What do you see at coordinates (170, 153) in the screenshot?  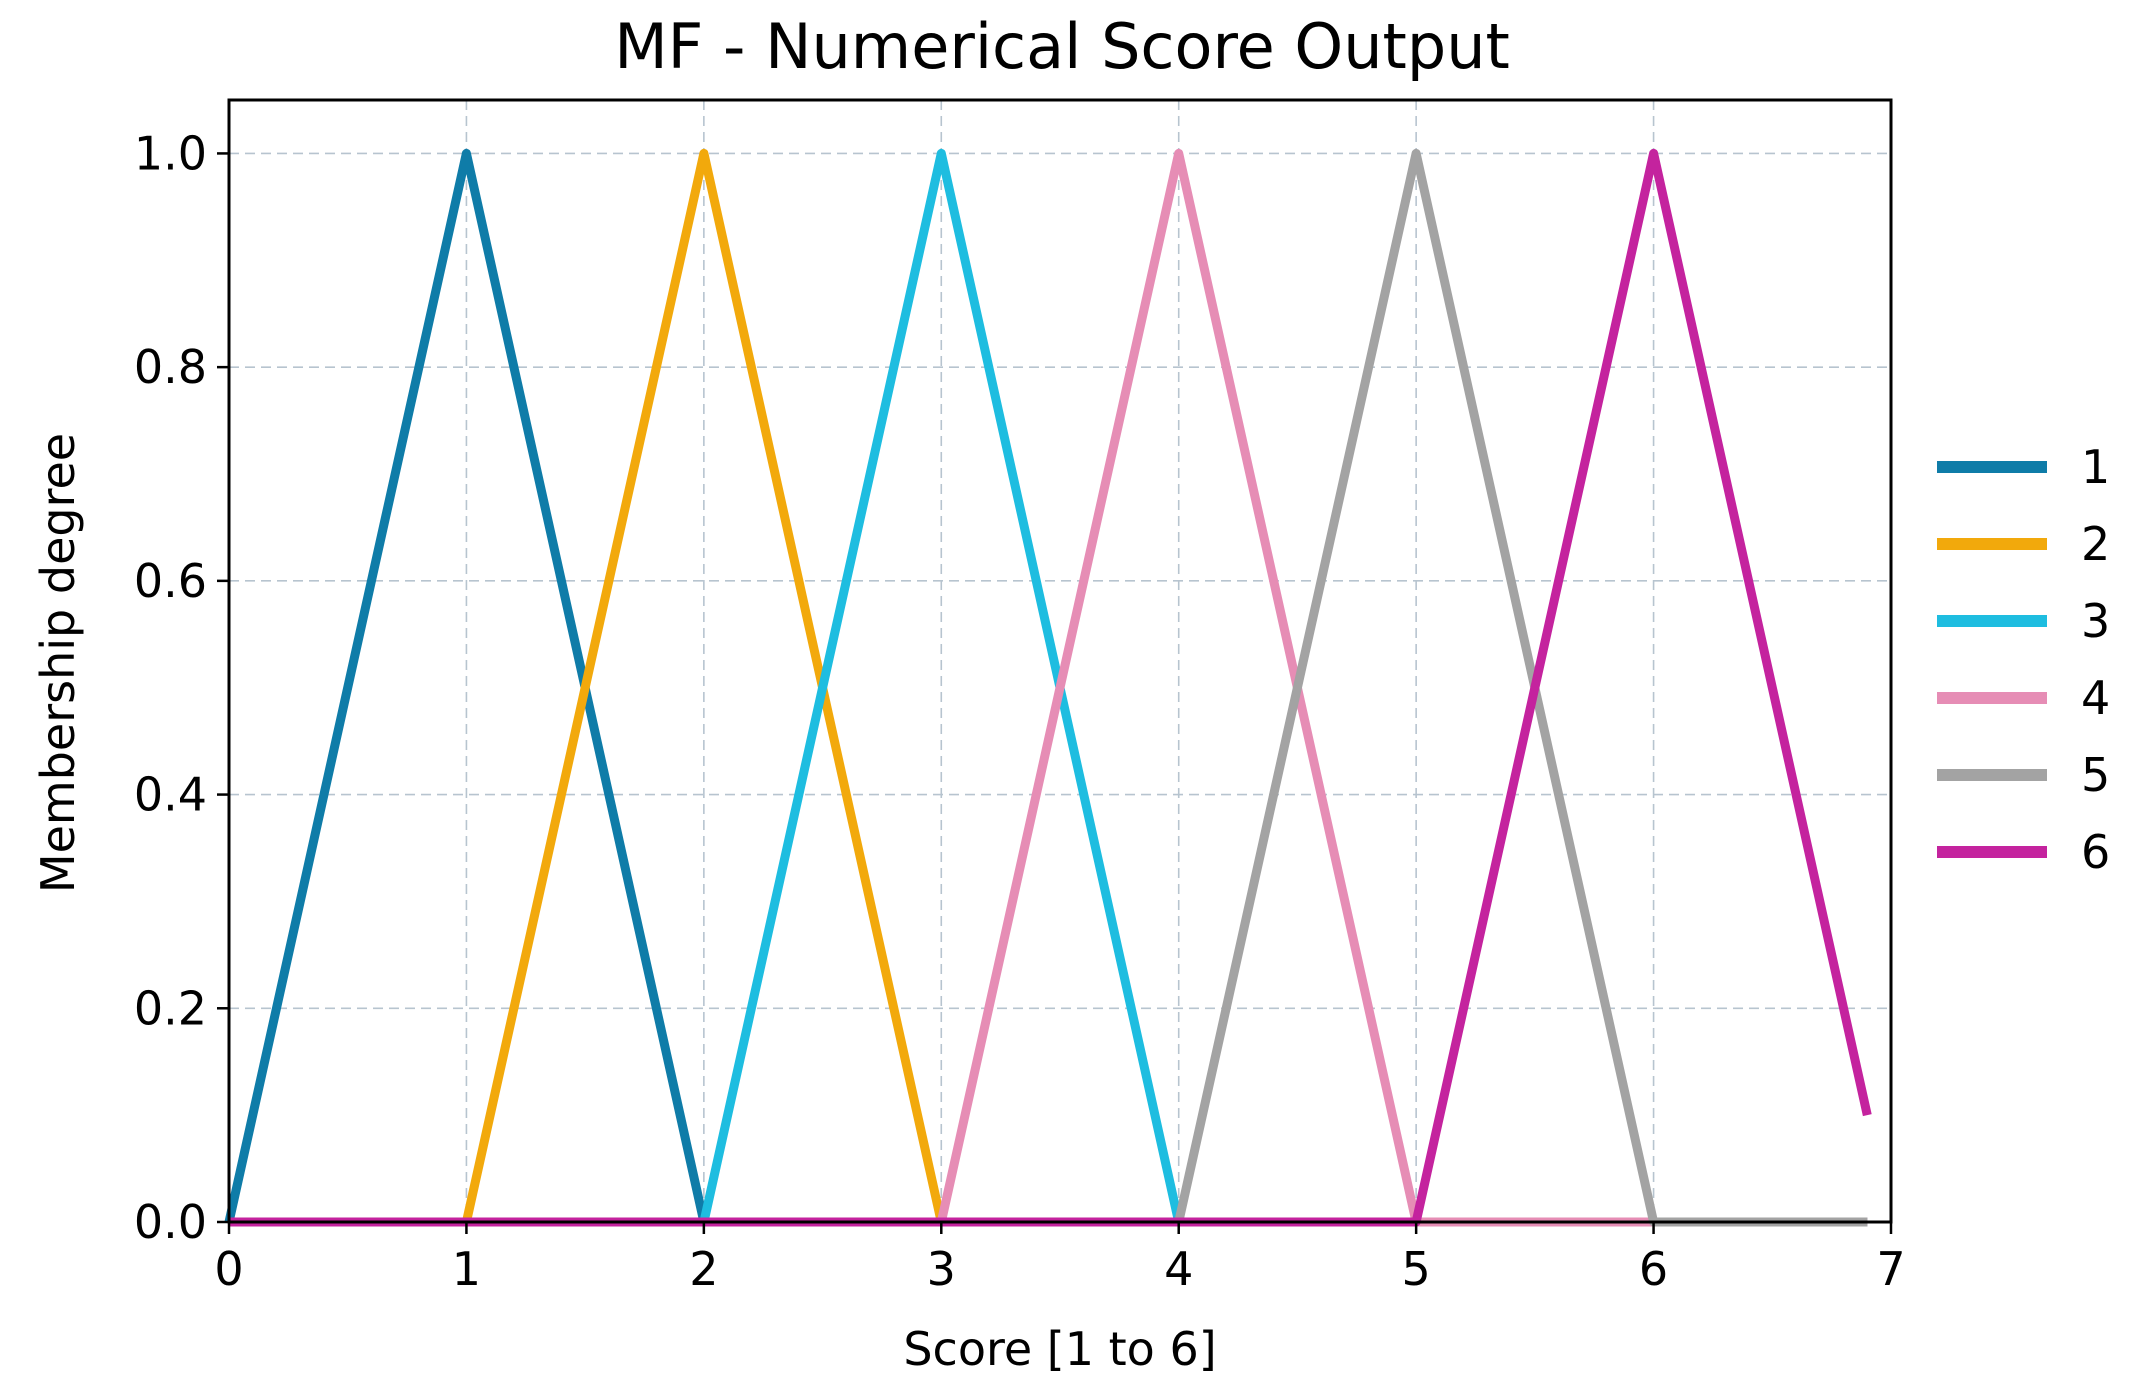 I see `y-tick-label: 1.0` at bounding box center [170, 153].